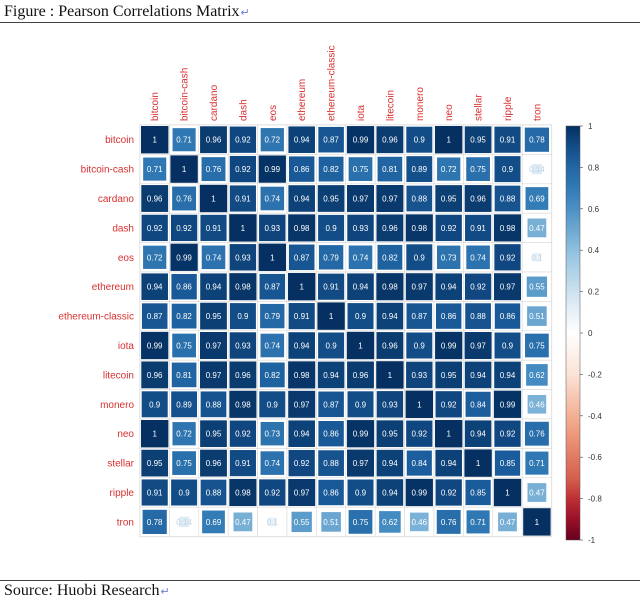 This screenshot has height=603, width=640. What do you see at coordinates (302, 100) in the screenshot?
I see `column-label: ethereum` at bounding box center [302, 100].